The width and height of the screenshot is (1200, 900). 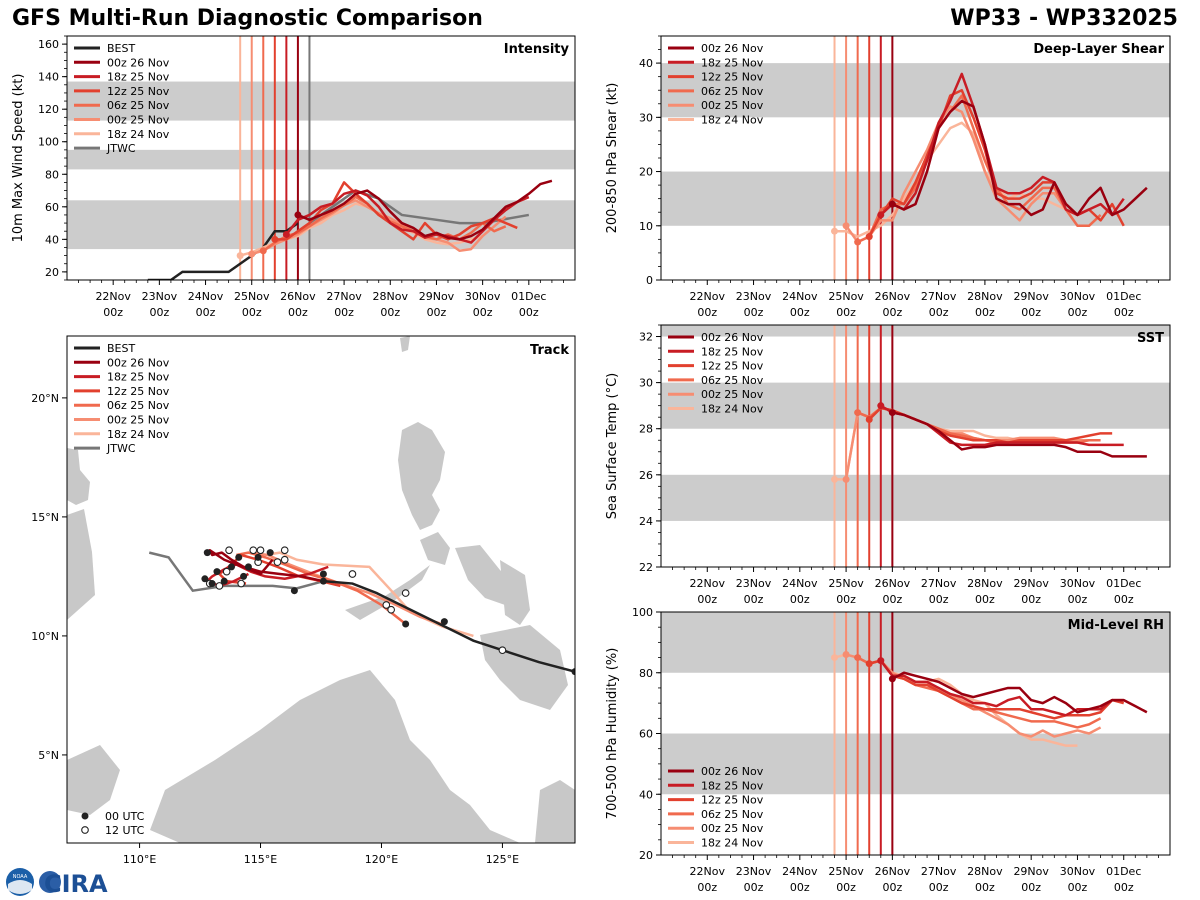 I want to click on y-tick-label: 26, so click(x=646, y=475).